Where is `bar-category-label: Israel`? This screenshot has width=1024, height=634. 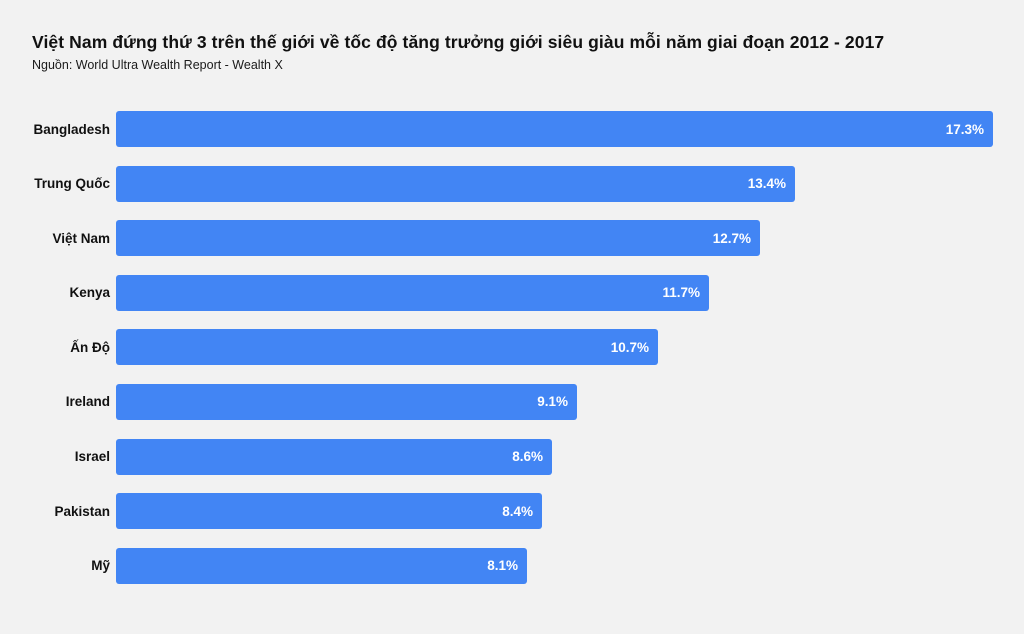
bar-category-label: Israel is located at coordinates (92, 457).